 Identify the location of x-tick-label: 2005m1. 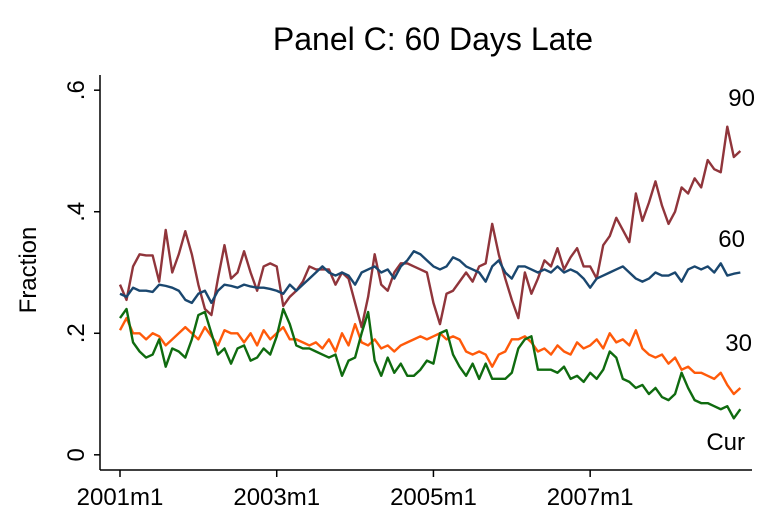
(433, 497).